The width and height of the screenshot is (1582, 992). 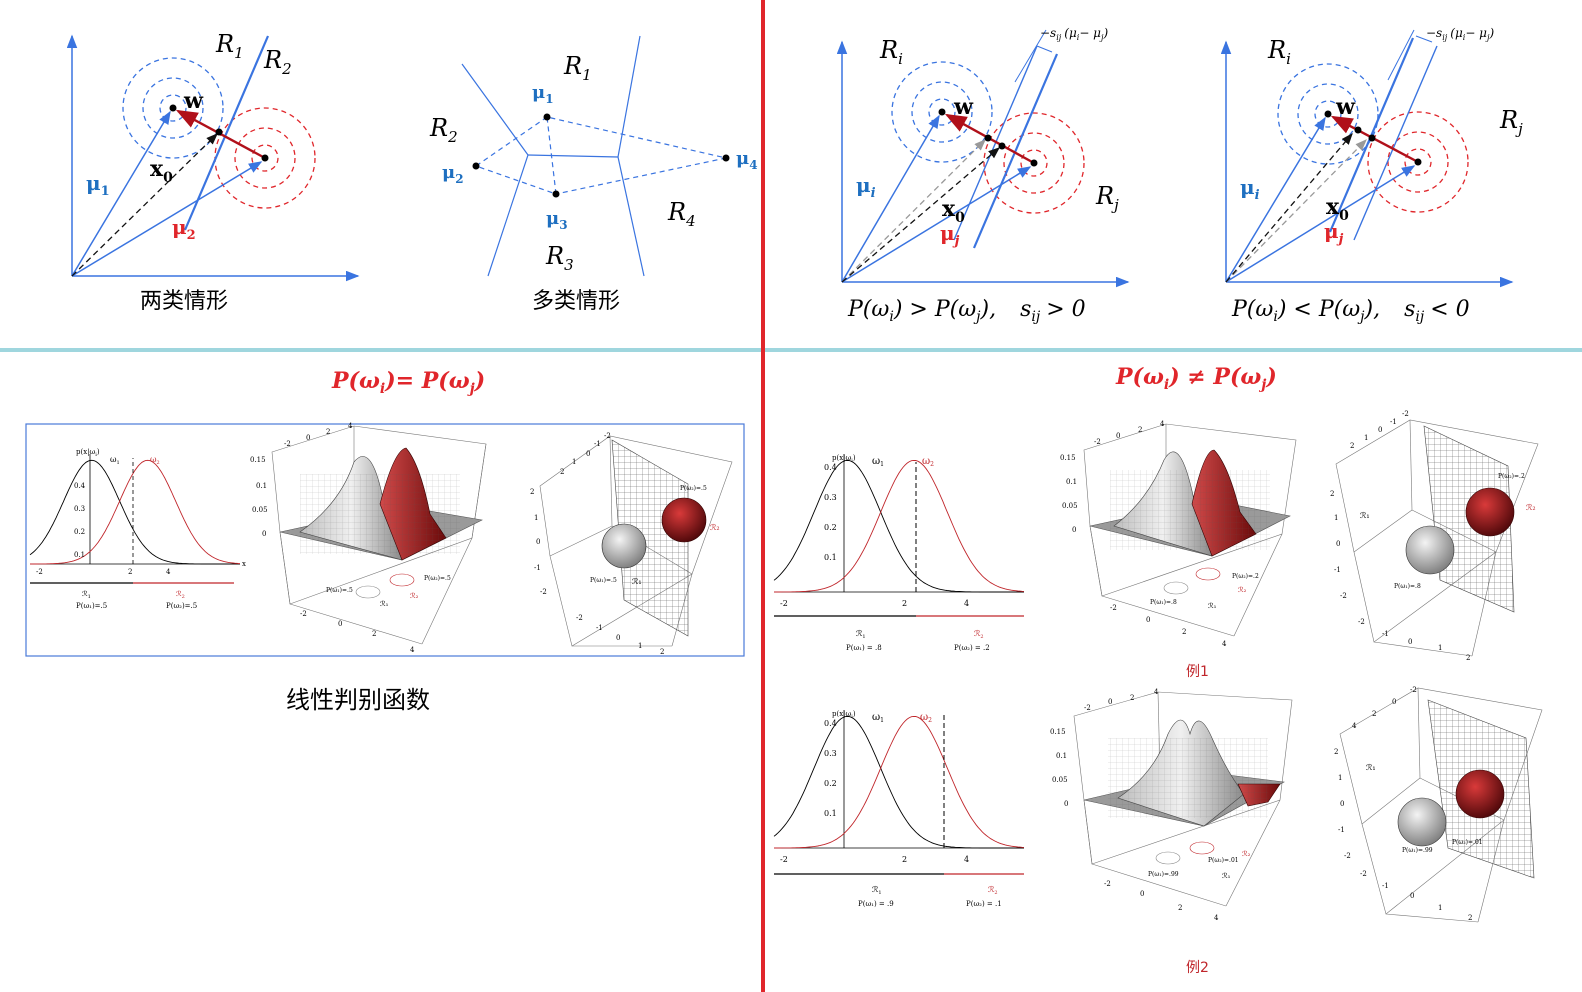 I want to click on surface-prior1: P(ω₁)=.5, so click(x=339, y=590).